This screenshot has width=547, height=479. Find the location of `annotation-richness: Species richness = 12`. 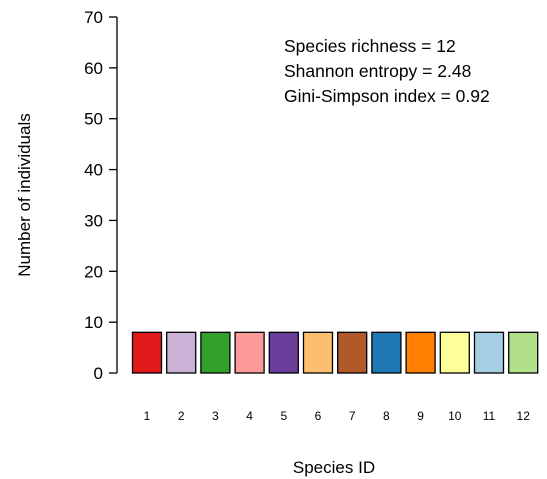

annotation-richness: Species richness = 12 is located at coordinates (370, 46).